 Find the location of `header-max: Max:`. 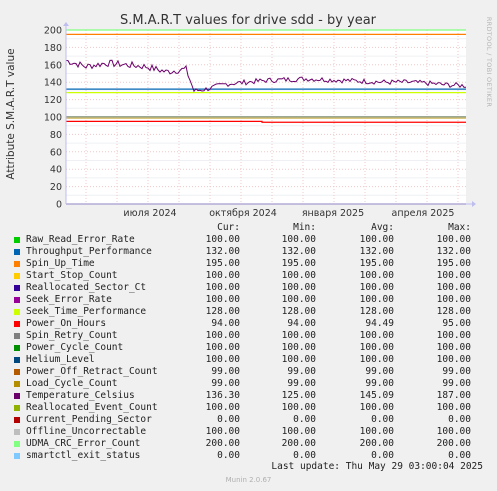

header-max: Max: is located at coordinates (459, 227).